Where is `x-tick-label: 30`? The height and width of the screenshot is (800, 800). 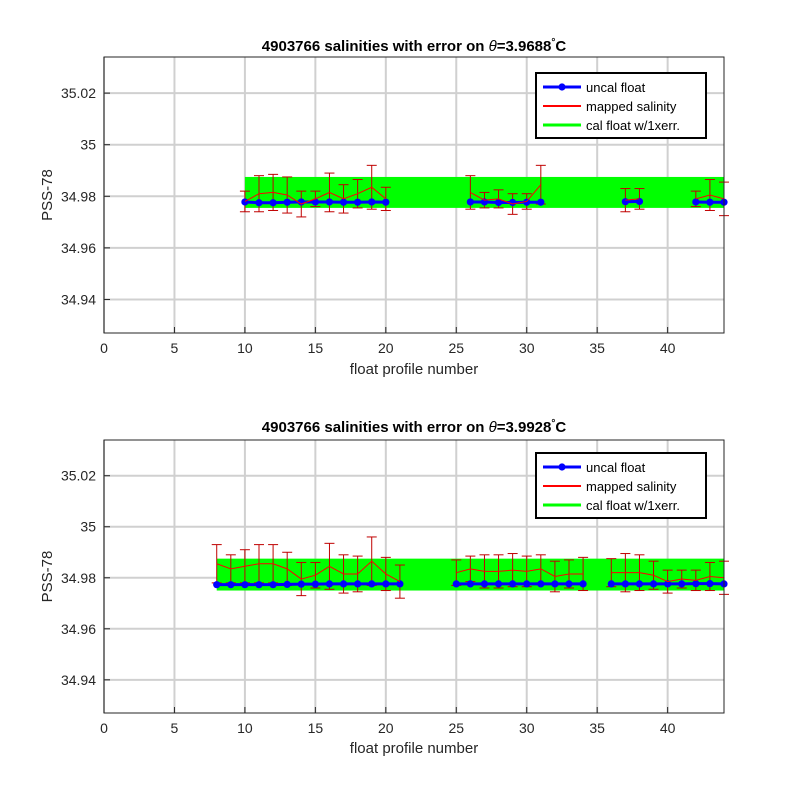
x-tick-label: 30 is located at coordinates (527, 348).